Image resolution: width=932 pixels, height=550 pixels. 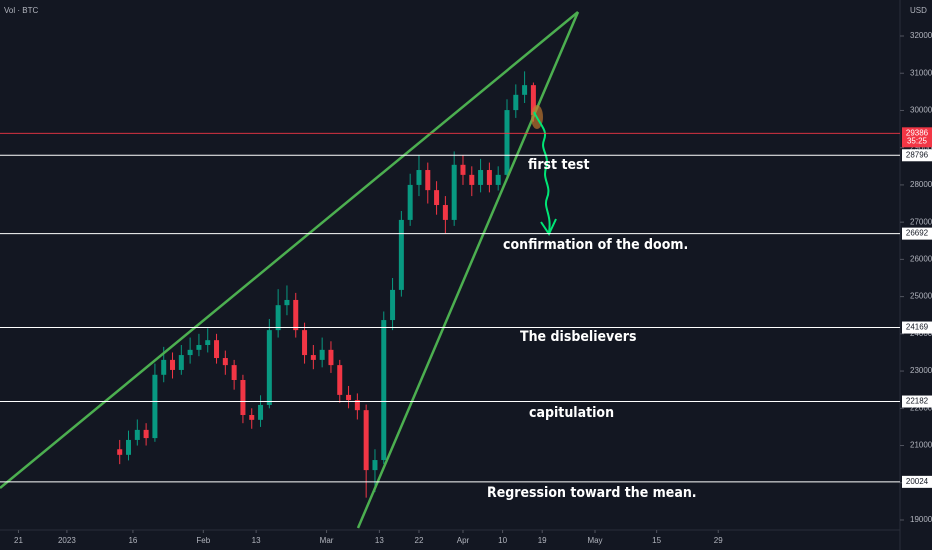 What do you see at coordinates (921, 296) in the screenshot?
I see `y-tick-label: 25000` at bounding box center [921, 296].